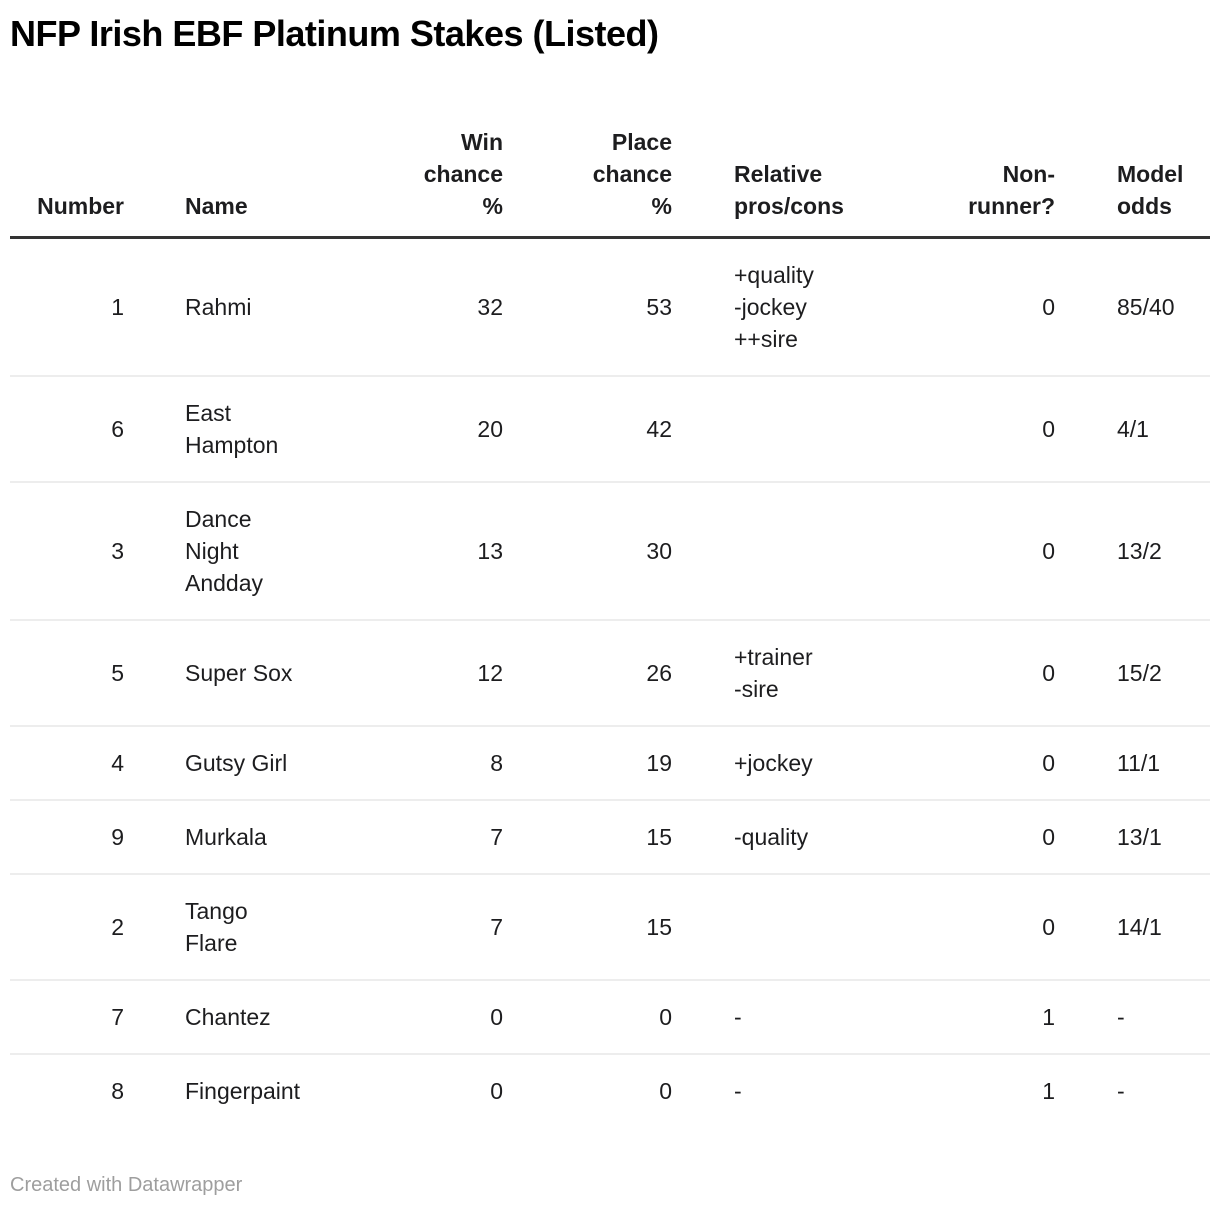 The image size is (1220, 1208). What do you see at coordinates (1132, 429) in the screenshot?
I see `cell-model-odds: 4/1` at bounding box center [1132, 429].